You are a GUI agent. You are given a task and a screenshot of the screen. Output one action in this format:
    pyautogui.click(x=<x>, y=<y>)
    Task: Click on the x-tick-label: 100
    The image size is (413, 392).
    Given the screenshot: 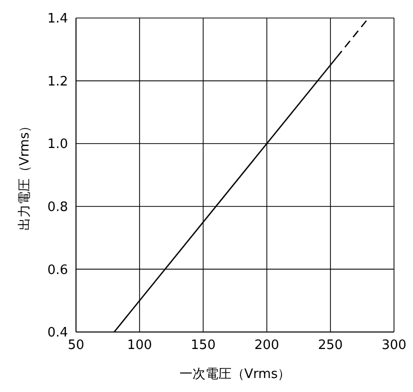 What is the action you would take?
    pyautogui.click(x=139, y=346)
    